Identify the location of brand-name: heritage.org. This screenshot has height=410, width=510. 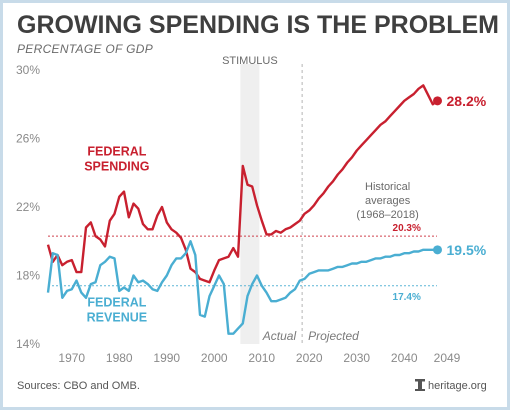
(457, 386).